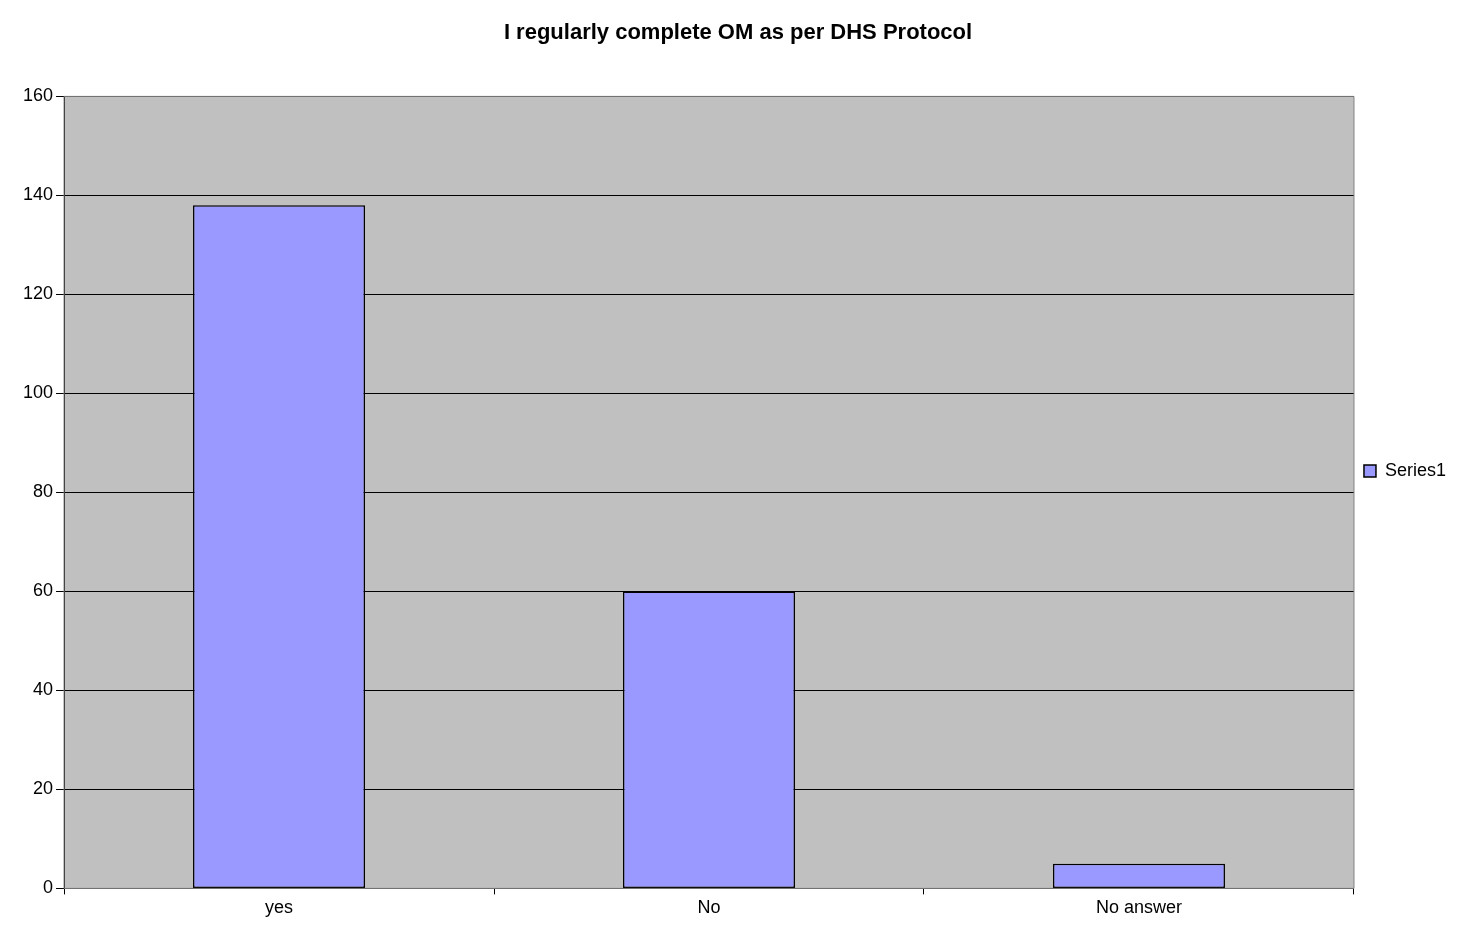 This screenshot has width=1466, height=932. Describe the element at coordinates (38, 293) in the screenshot. I see `y-tick-label: 120` at that location.